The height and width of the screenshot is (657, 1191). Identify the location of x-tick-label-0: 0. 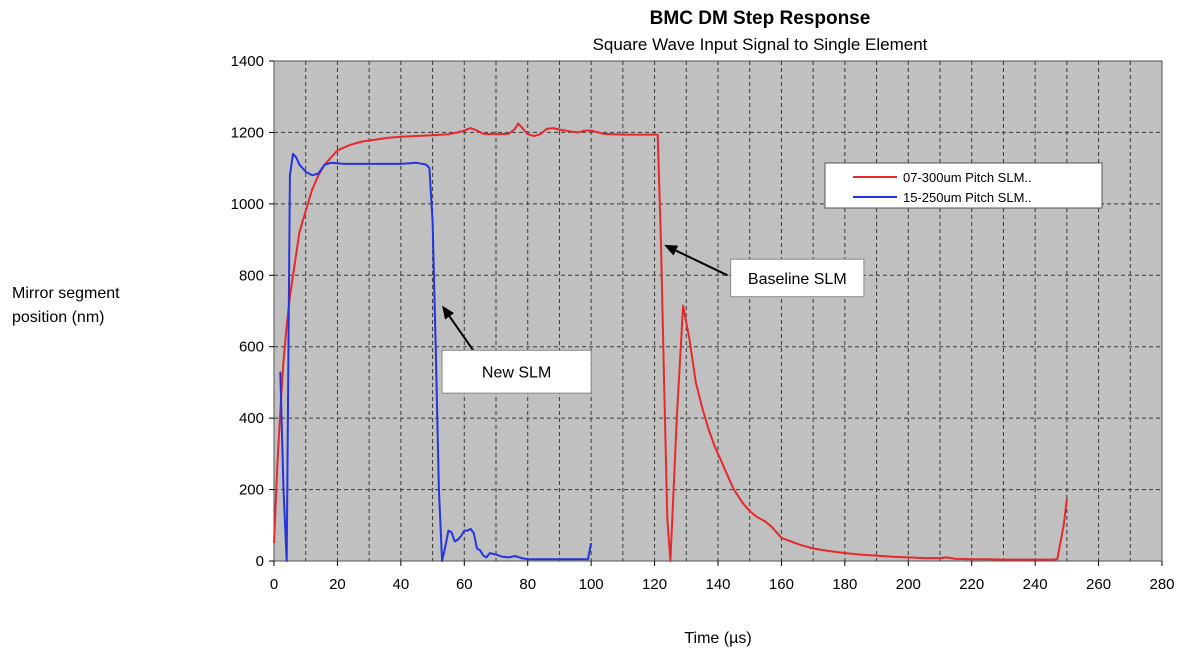
(274, 584).